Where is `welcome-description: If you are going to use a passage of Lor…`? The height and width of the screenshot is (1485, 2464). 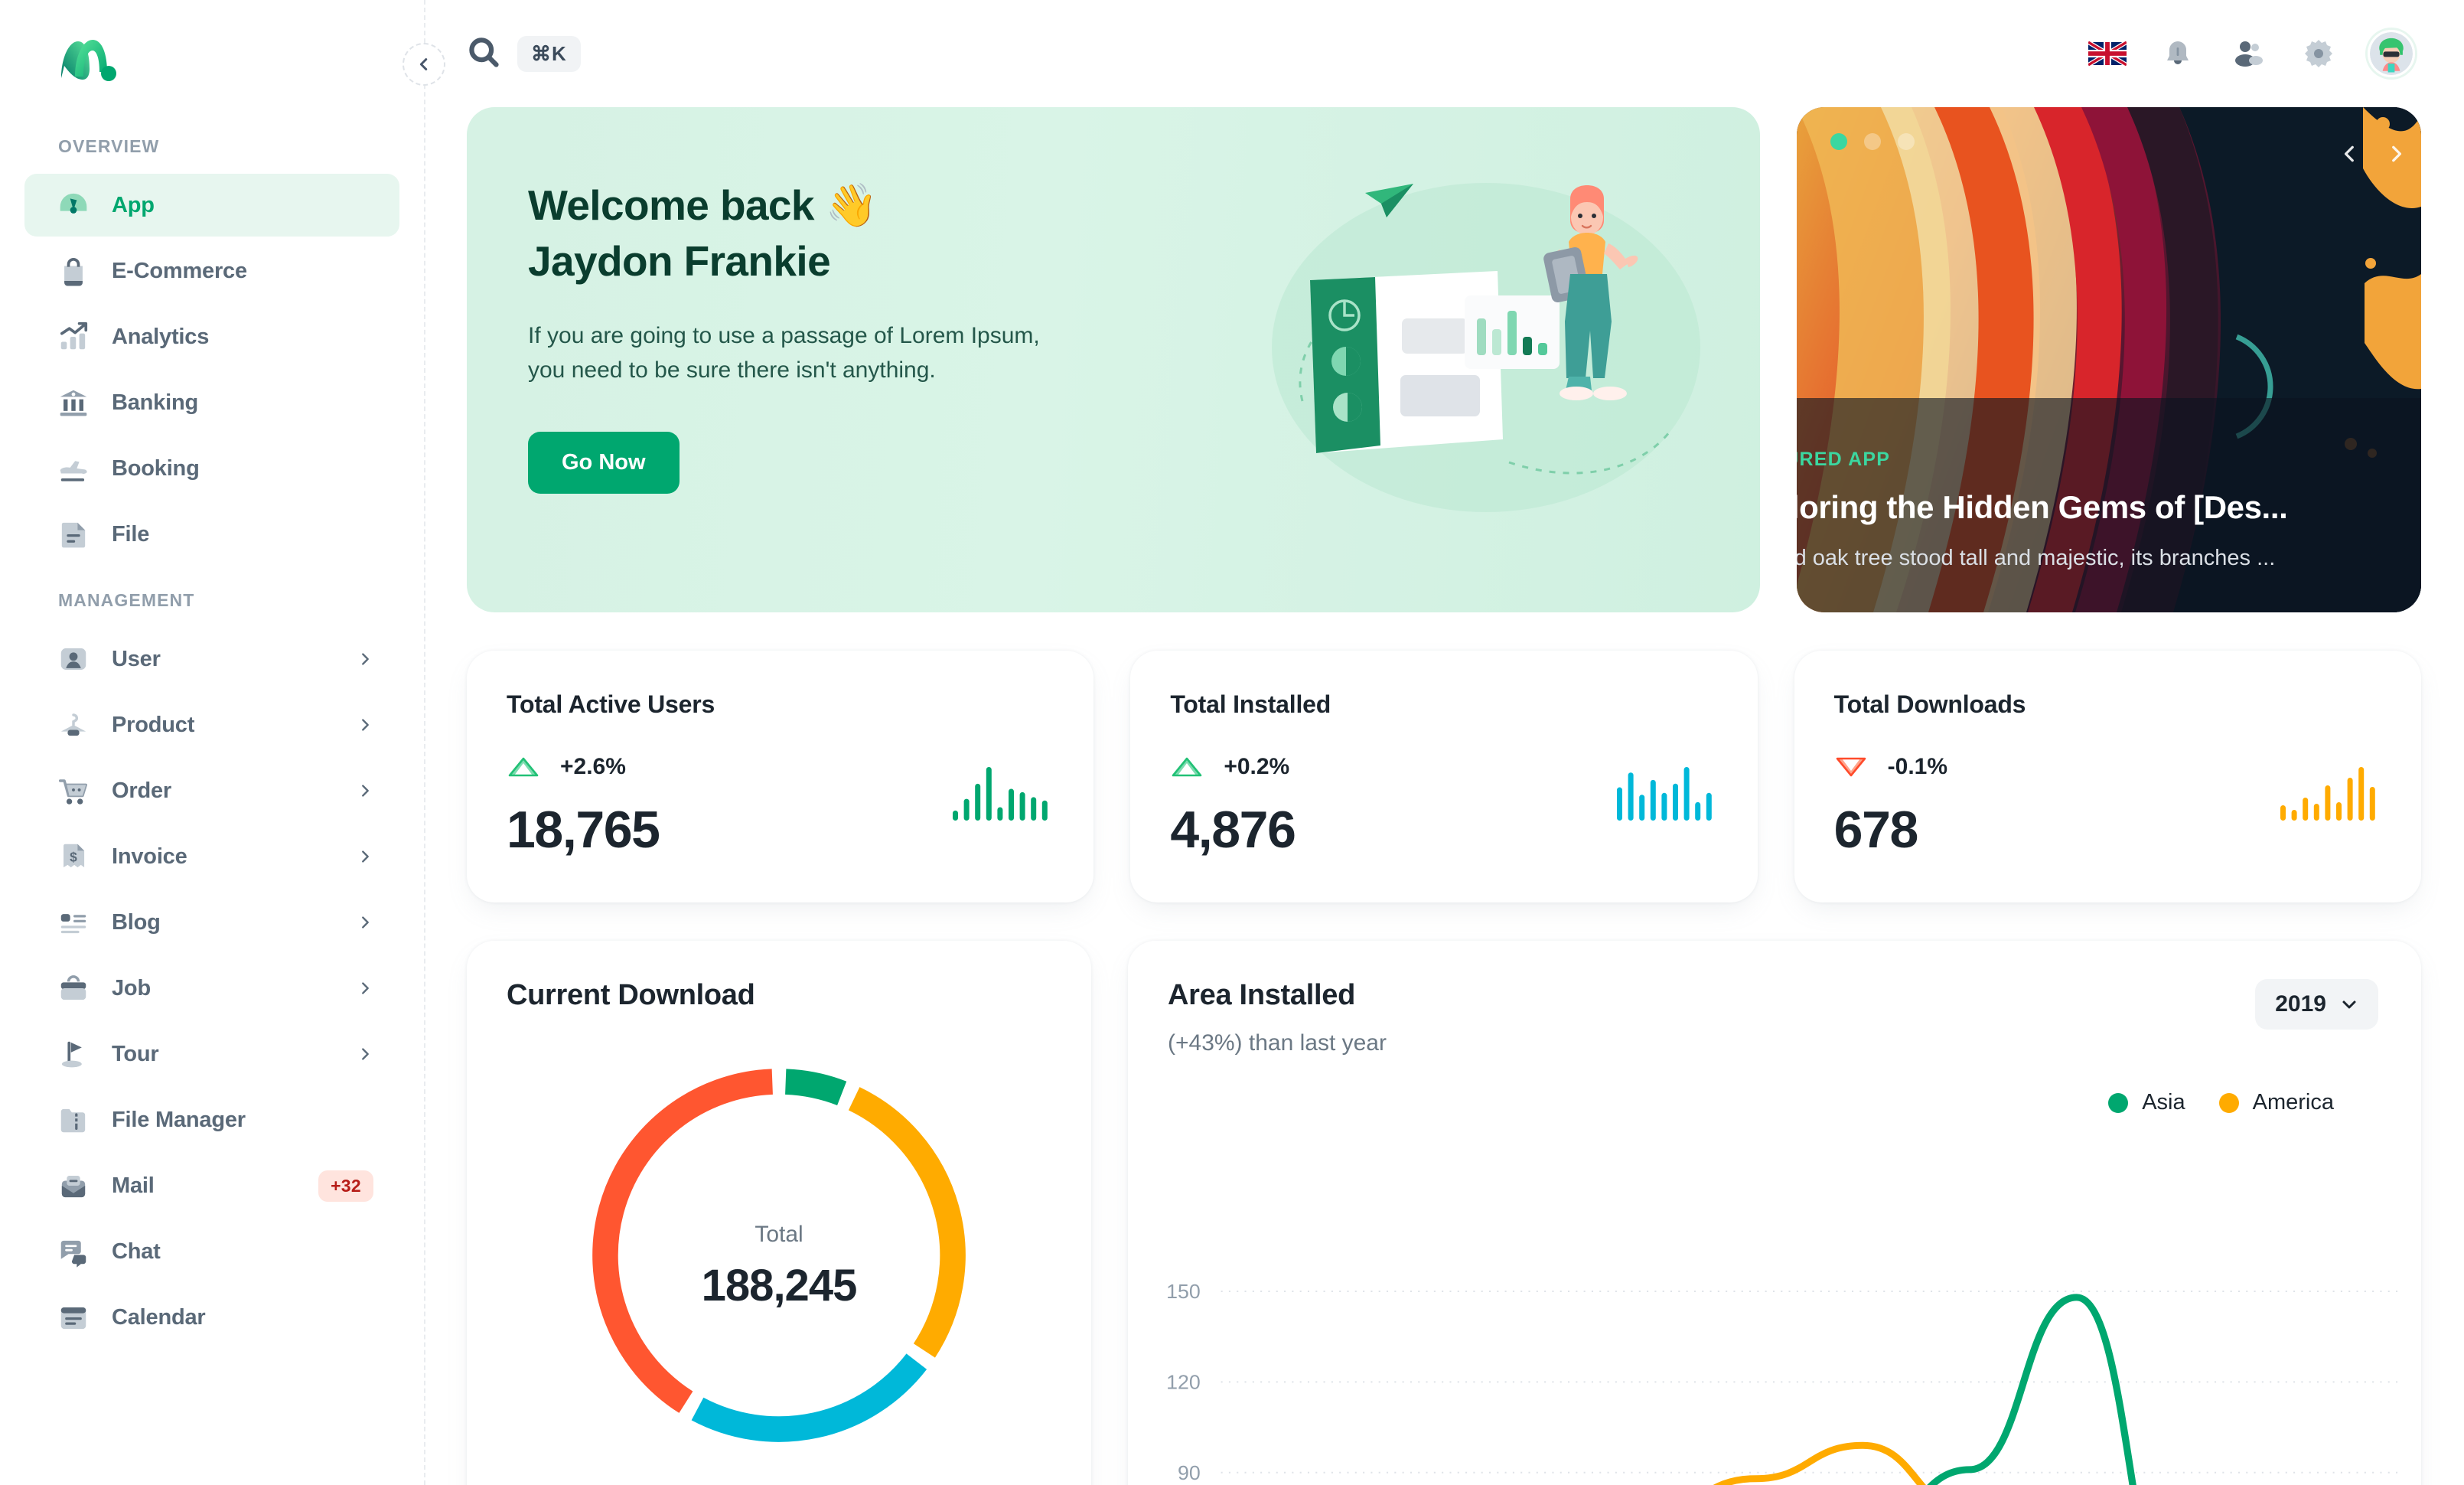
welcome-description: If you are going to use a passage of Lor… is located at coordinates (784, 353).